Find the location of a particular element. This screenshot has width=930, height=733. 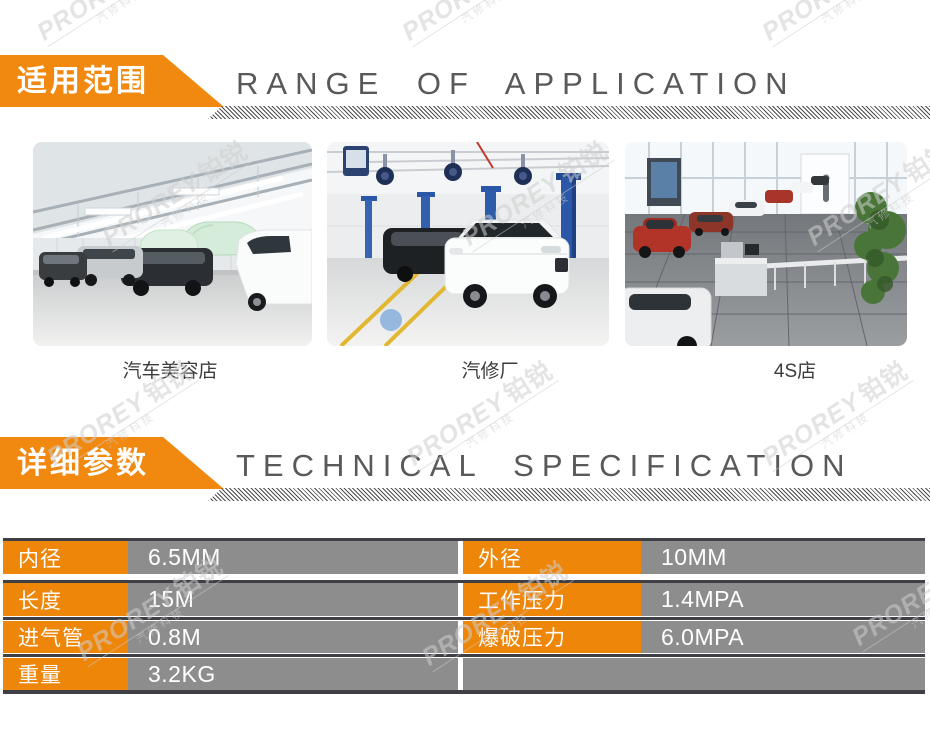

section-heading-spec: TECHNICAL SPECIFICATION is located at coordinates (544, 465).